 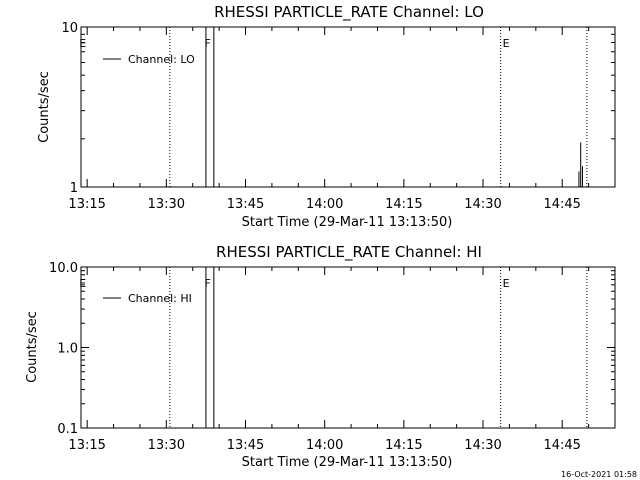 I want to click on legend-lo: Channel: LO, so click(x=149, y=59).